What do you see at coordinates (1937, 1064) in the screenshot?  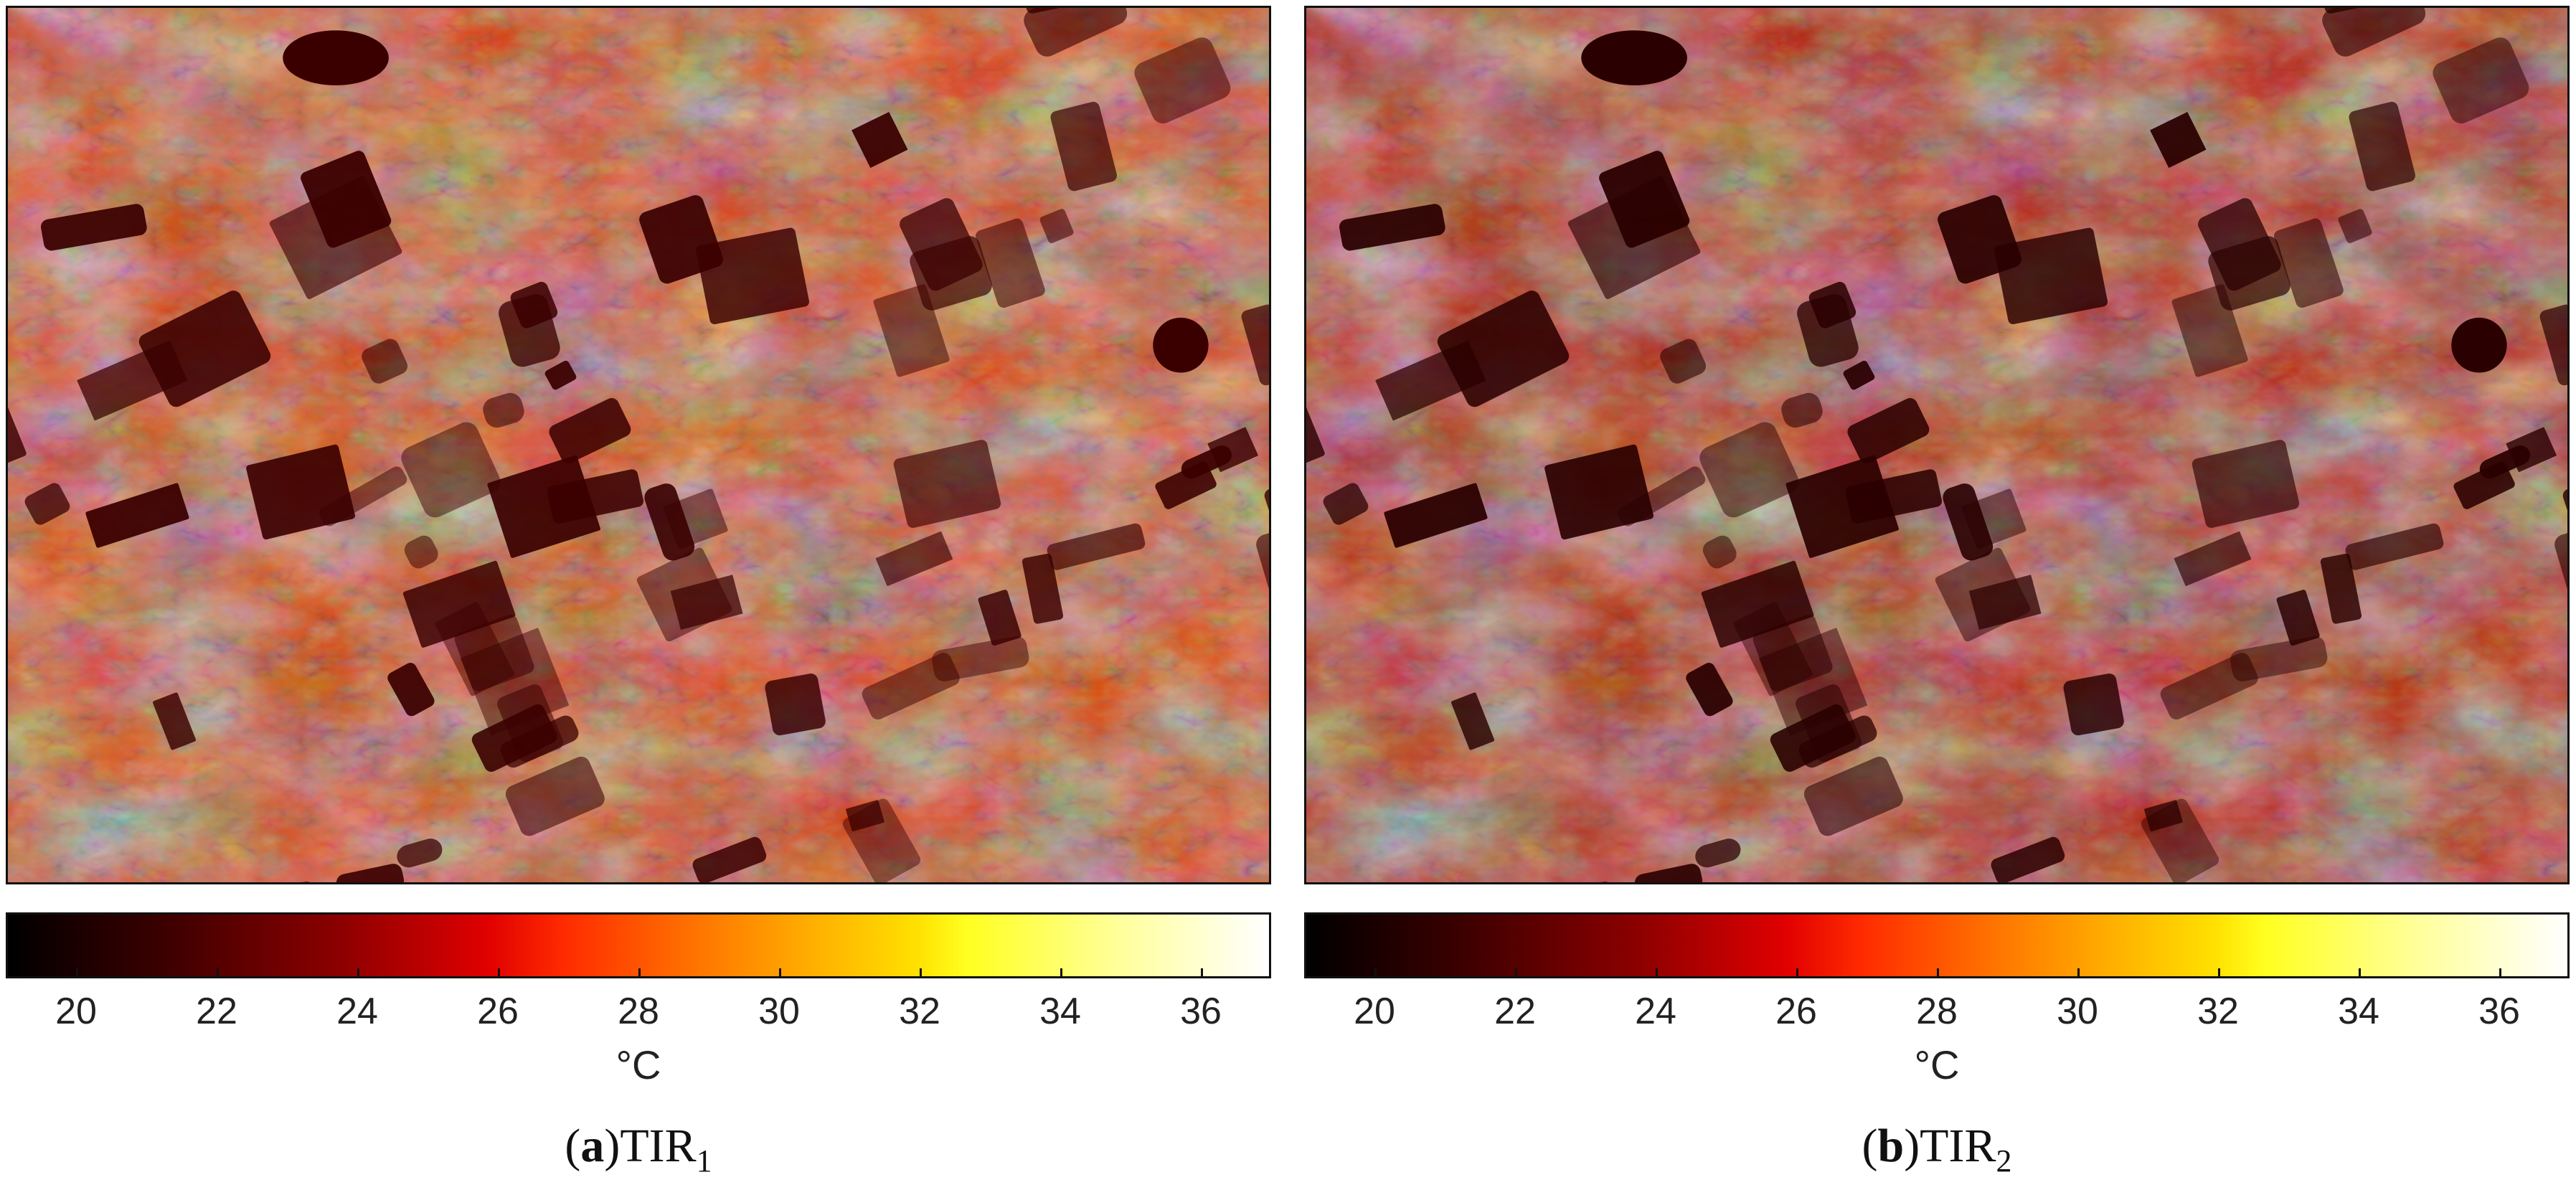 I see `colorbar-unit-b: °C` at bounding box center [1937, 1064].